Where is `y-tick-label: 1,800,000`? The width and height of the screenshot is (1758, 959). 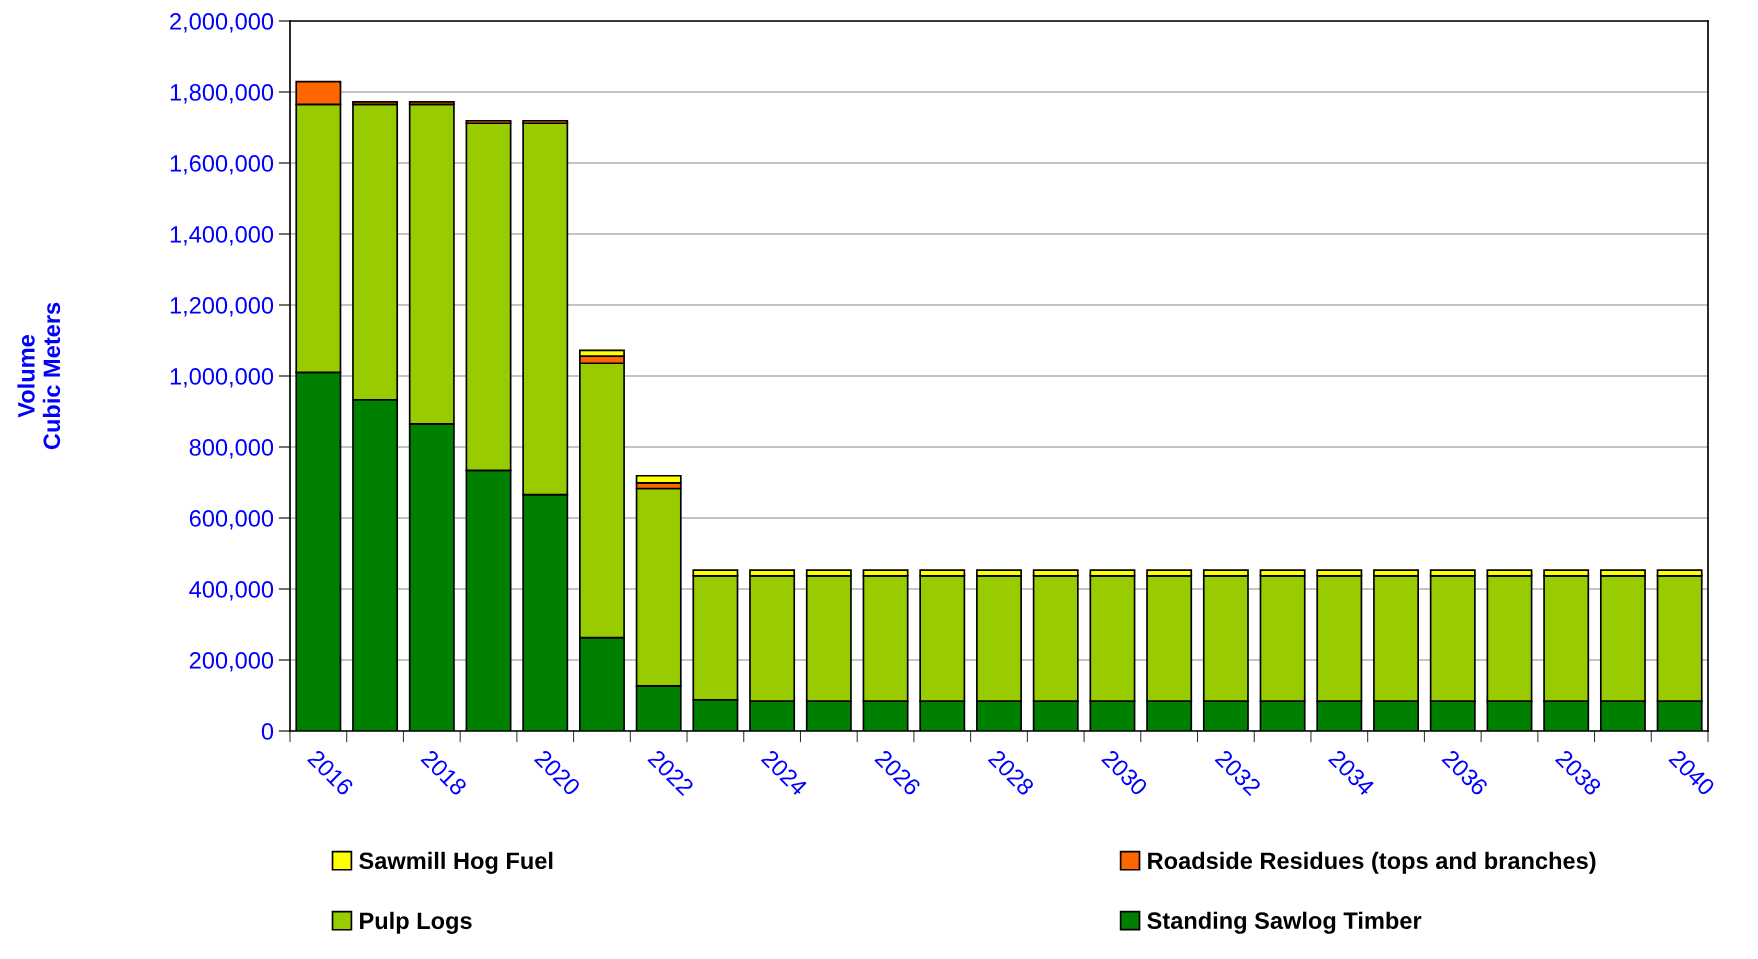 y-tick-label: 1,800,000 is located at coordinates (222, 94).